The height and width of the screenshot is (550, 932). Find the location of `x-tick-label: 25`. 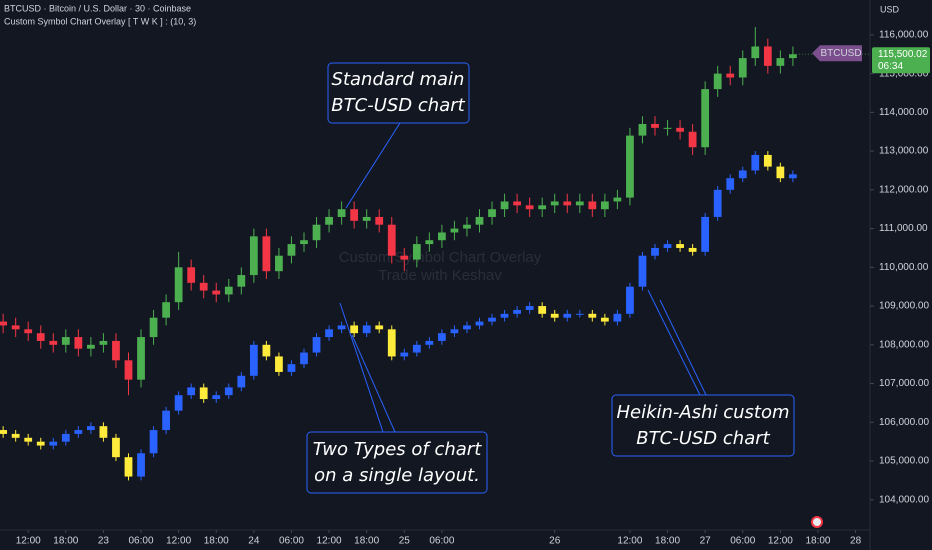

x-tick-label: 25 is located at coordinates (405, 541).